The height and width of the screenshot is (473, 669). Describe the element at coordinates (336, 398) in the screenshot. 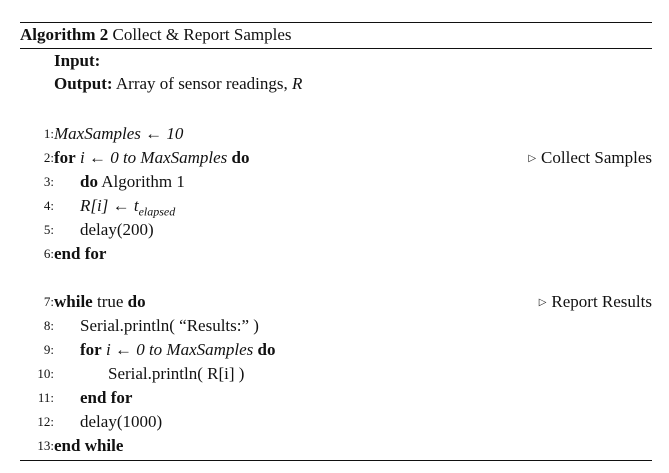

I see `code-line-11: 11: end for` at that location.